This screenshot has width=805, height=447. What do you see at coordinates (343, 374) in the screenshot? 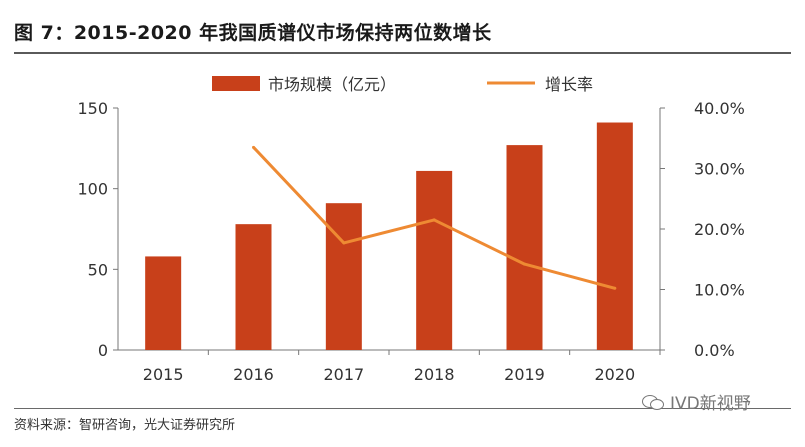
I see `x-tick-label: 2017` at bounding box center [343, 374].